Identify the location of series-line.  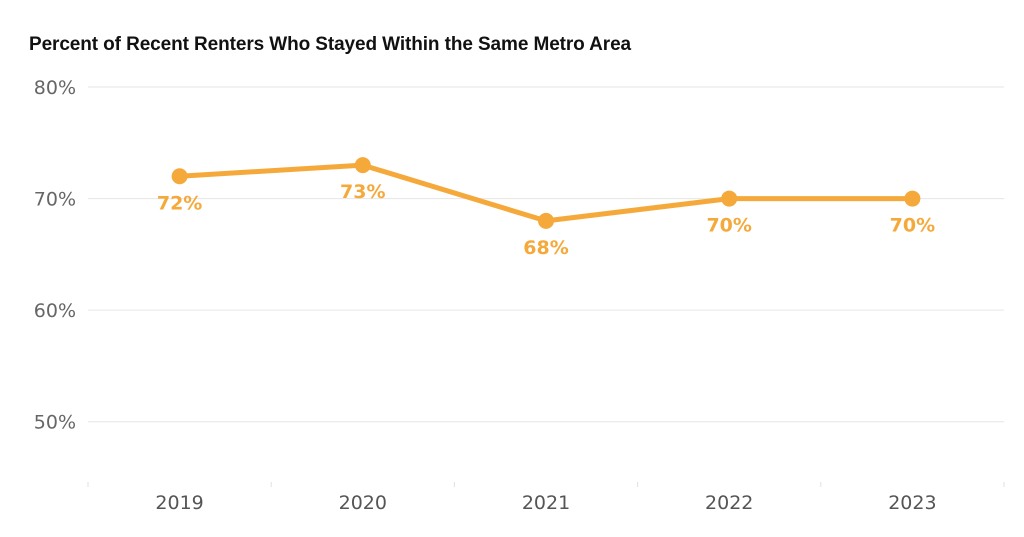
(546, 193).